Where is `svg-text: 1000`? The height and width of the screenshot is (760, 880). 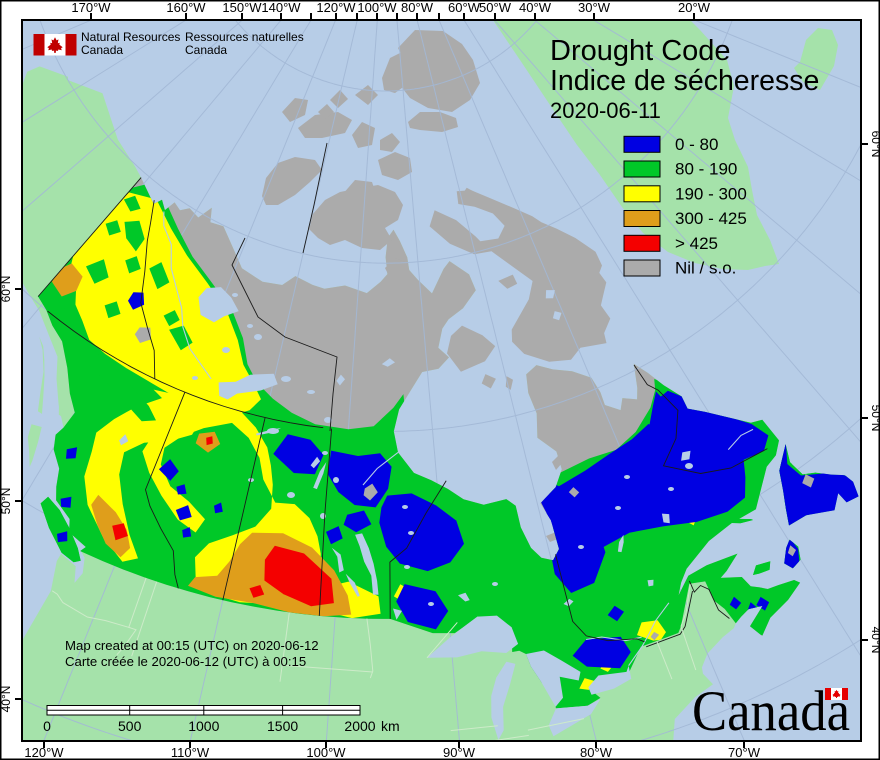 svg-text: 1000 is located at coordinates (203, 726).